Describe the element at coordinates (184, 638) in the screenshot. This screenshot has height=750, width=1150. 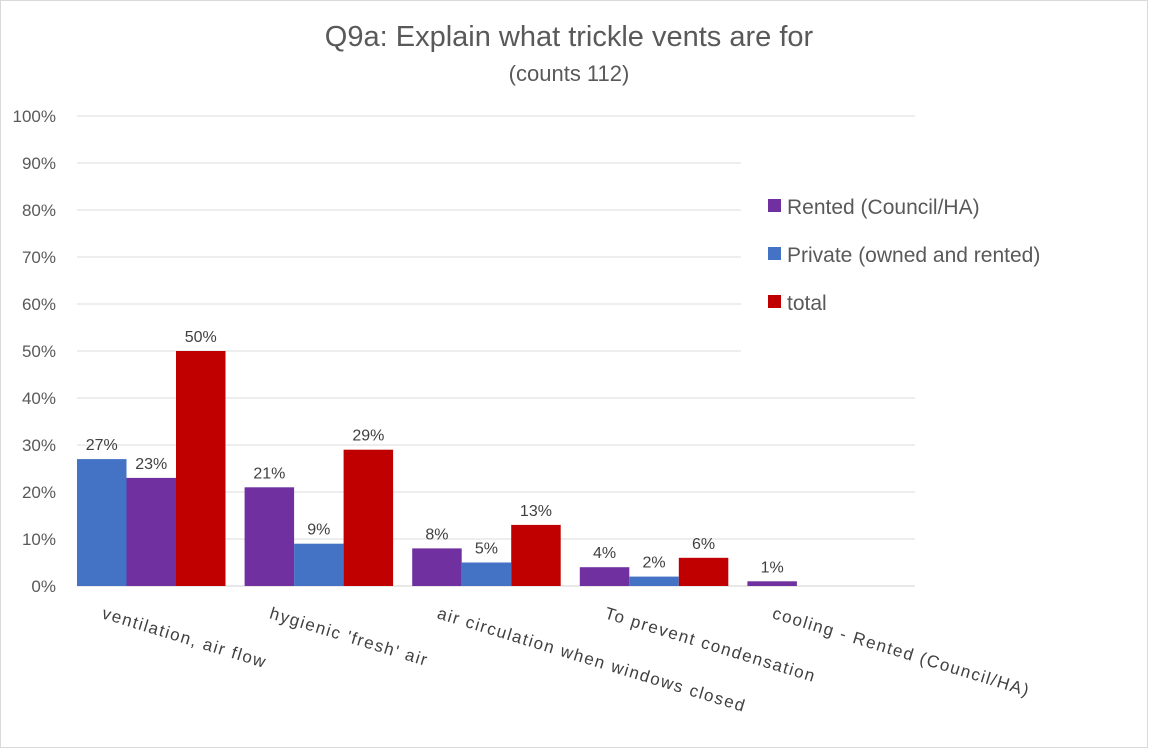
I see `x-tick-label: ventilation, air flow` at that location.